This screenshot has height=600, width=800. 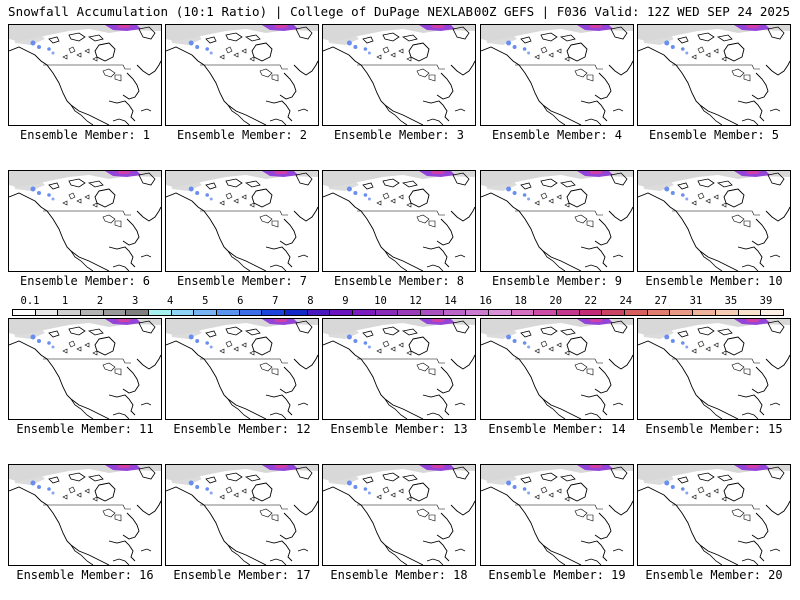 What do you see at coordinates (557, 575) in the screenshot?
I see `member-label: Ensemble Member: 19` at bounding box center [557, 575].